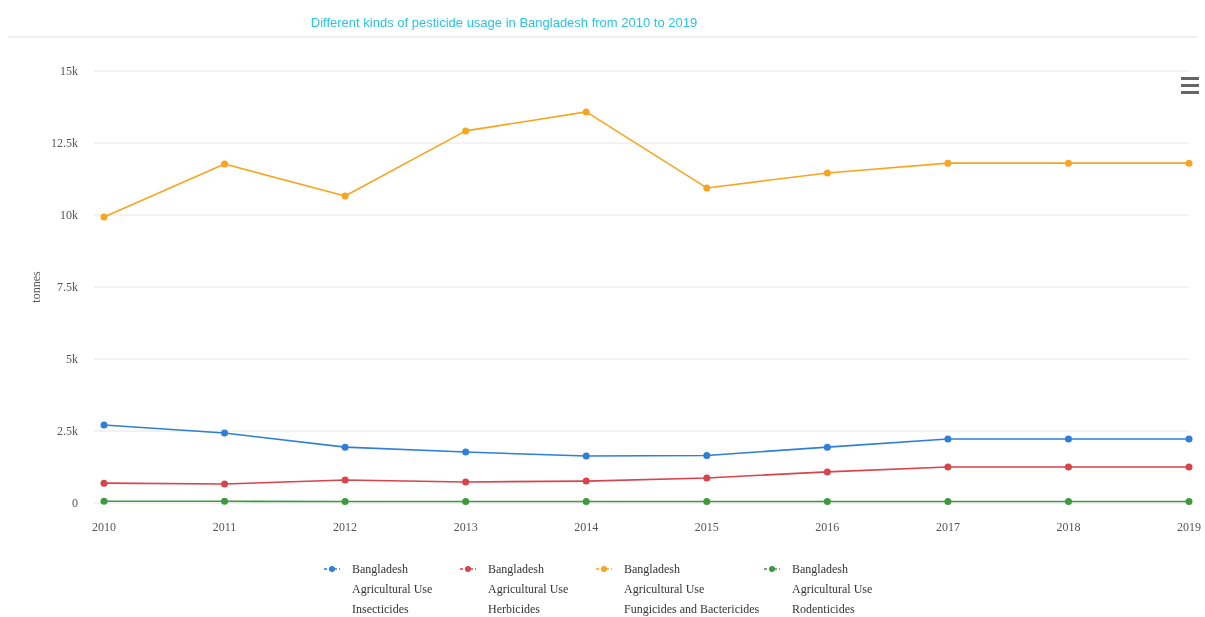 The image size is (1205, 617). I want to click on x-tick-label: 2010, so click(104, 527).